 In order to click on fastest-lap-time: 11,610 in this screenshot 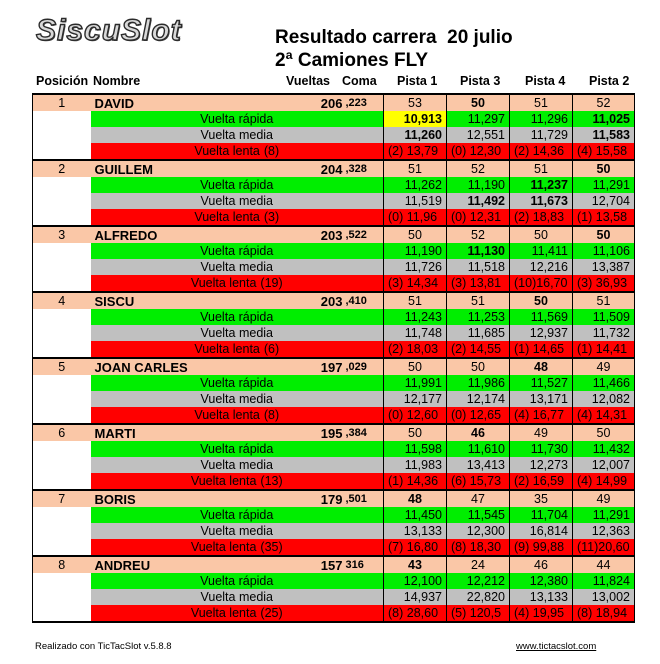, I will do `click(478, 449)`.